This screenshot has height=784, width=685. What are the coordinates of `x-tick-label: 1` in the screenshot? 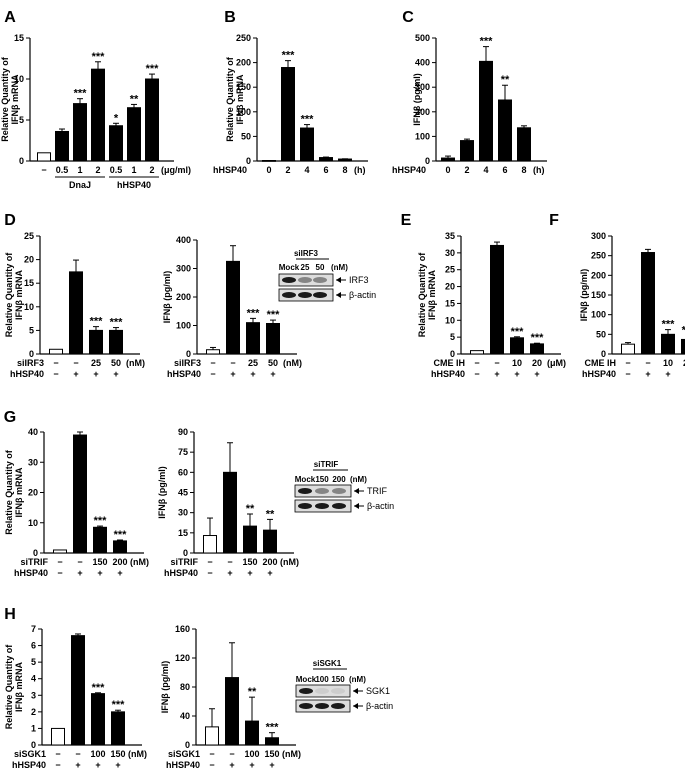 It's located at (133, 170).